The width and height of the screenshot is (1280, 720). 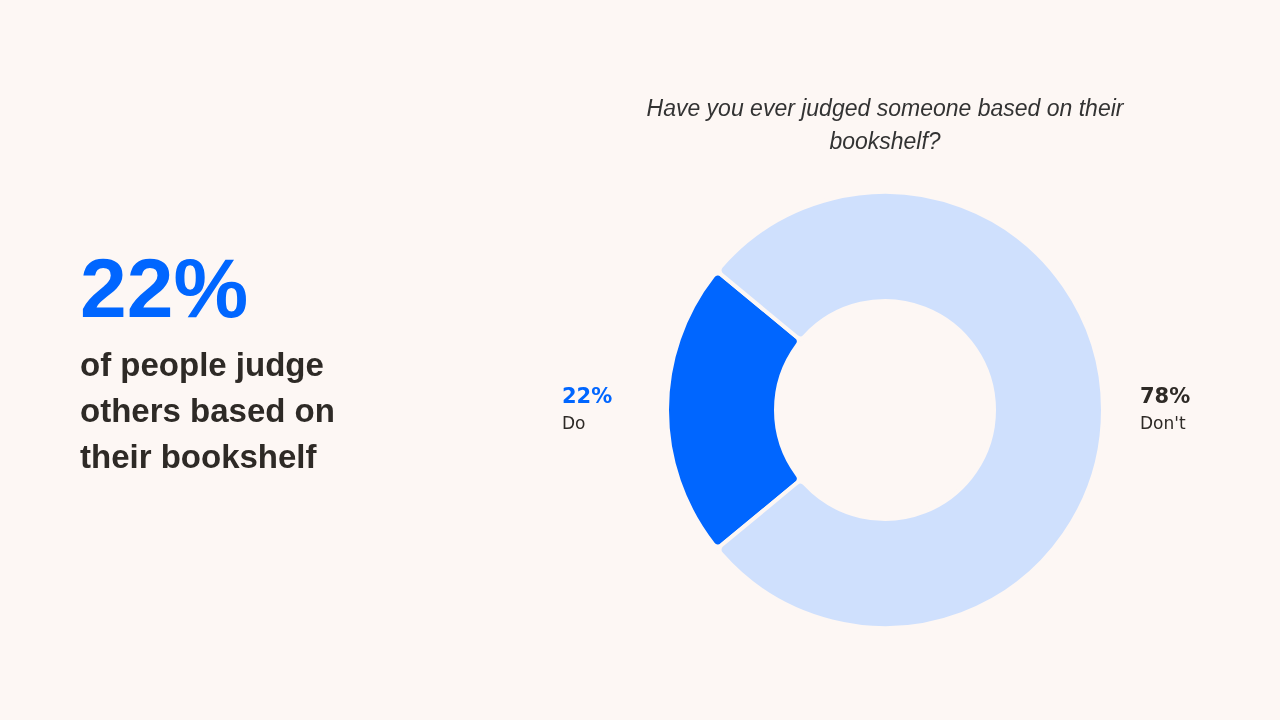 I want to click on text: 22%, so click(x=164, y=288).